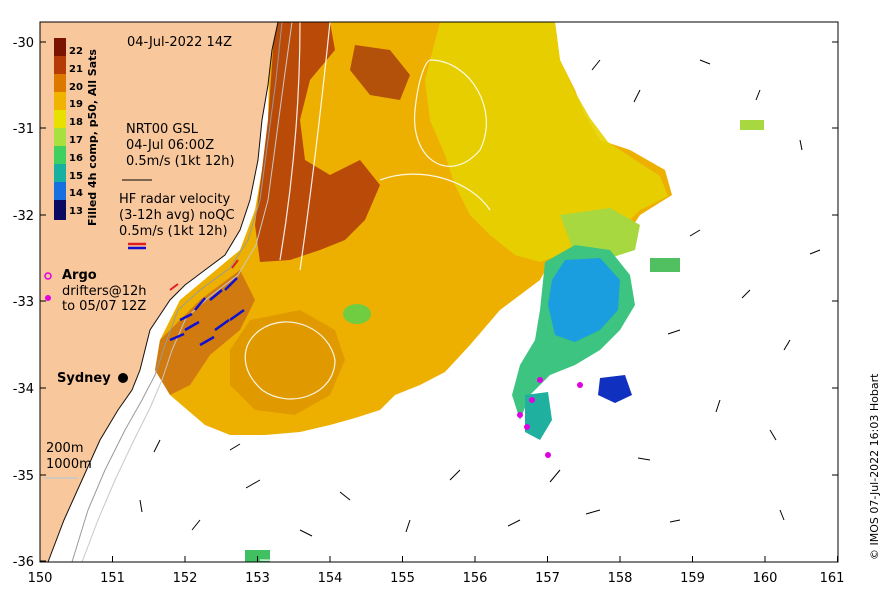 Image resolution: width=880 pixels, height=600 pixels. I want to click on sst-yellow-band, so click(546, 142).